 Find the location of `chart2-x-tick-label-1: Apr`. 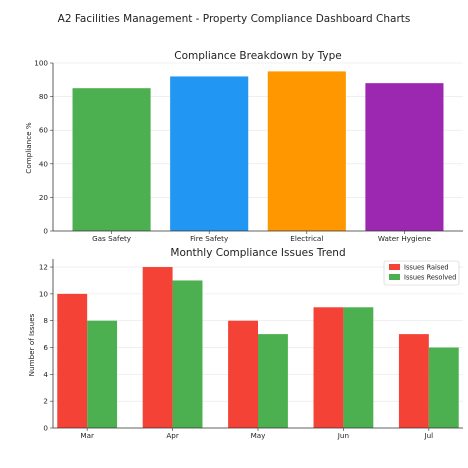

chart2-x-tick-label-1: Apr is located at coordinates (172, 435).